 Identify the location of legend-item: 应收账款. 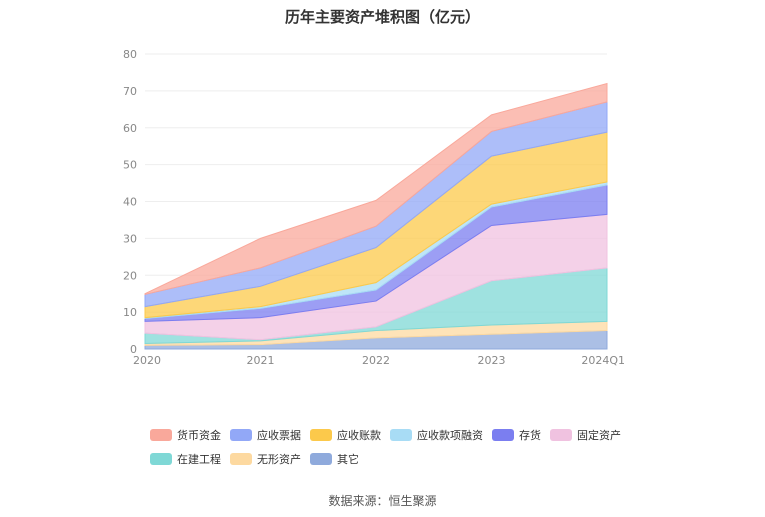
(345, 435).